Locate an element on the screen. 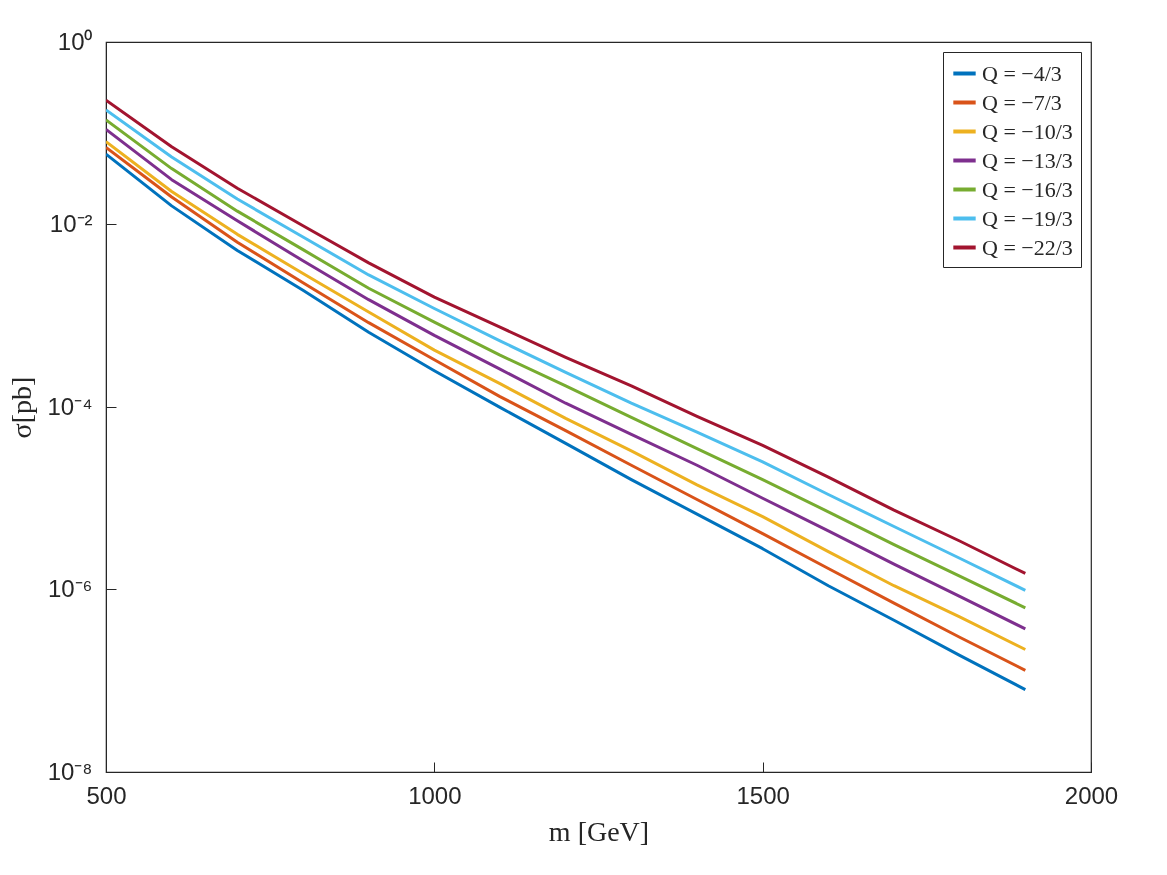 Image resolution: width=1167 pixels, height=875 pixels. y-axis-title: σ[pb] is located at coordinates (22, 407).